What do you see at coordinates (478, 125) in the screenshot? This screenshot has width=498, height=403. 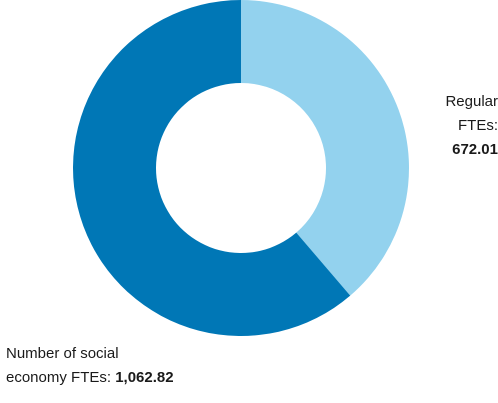 I see `slice-label-regular-line2: FTEs:` at bounding box center [478, 125].